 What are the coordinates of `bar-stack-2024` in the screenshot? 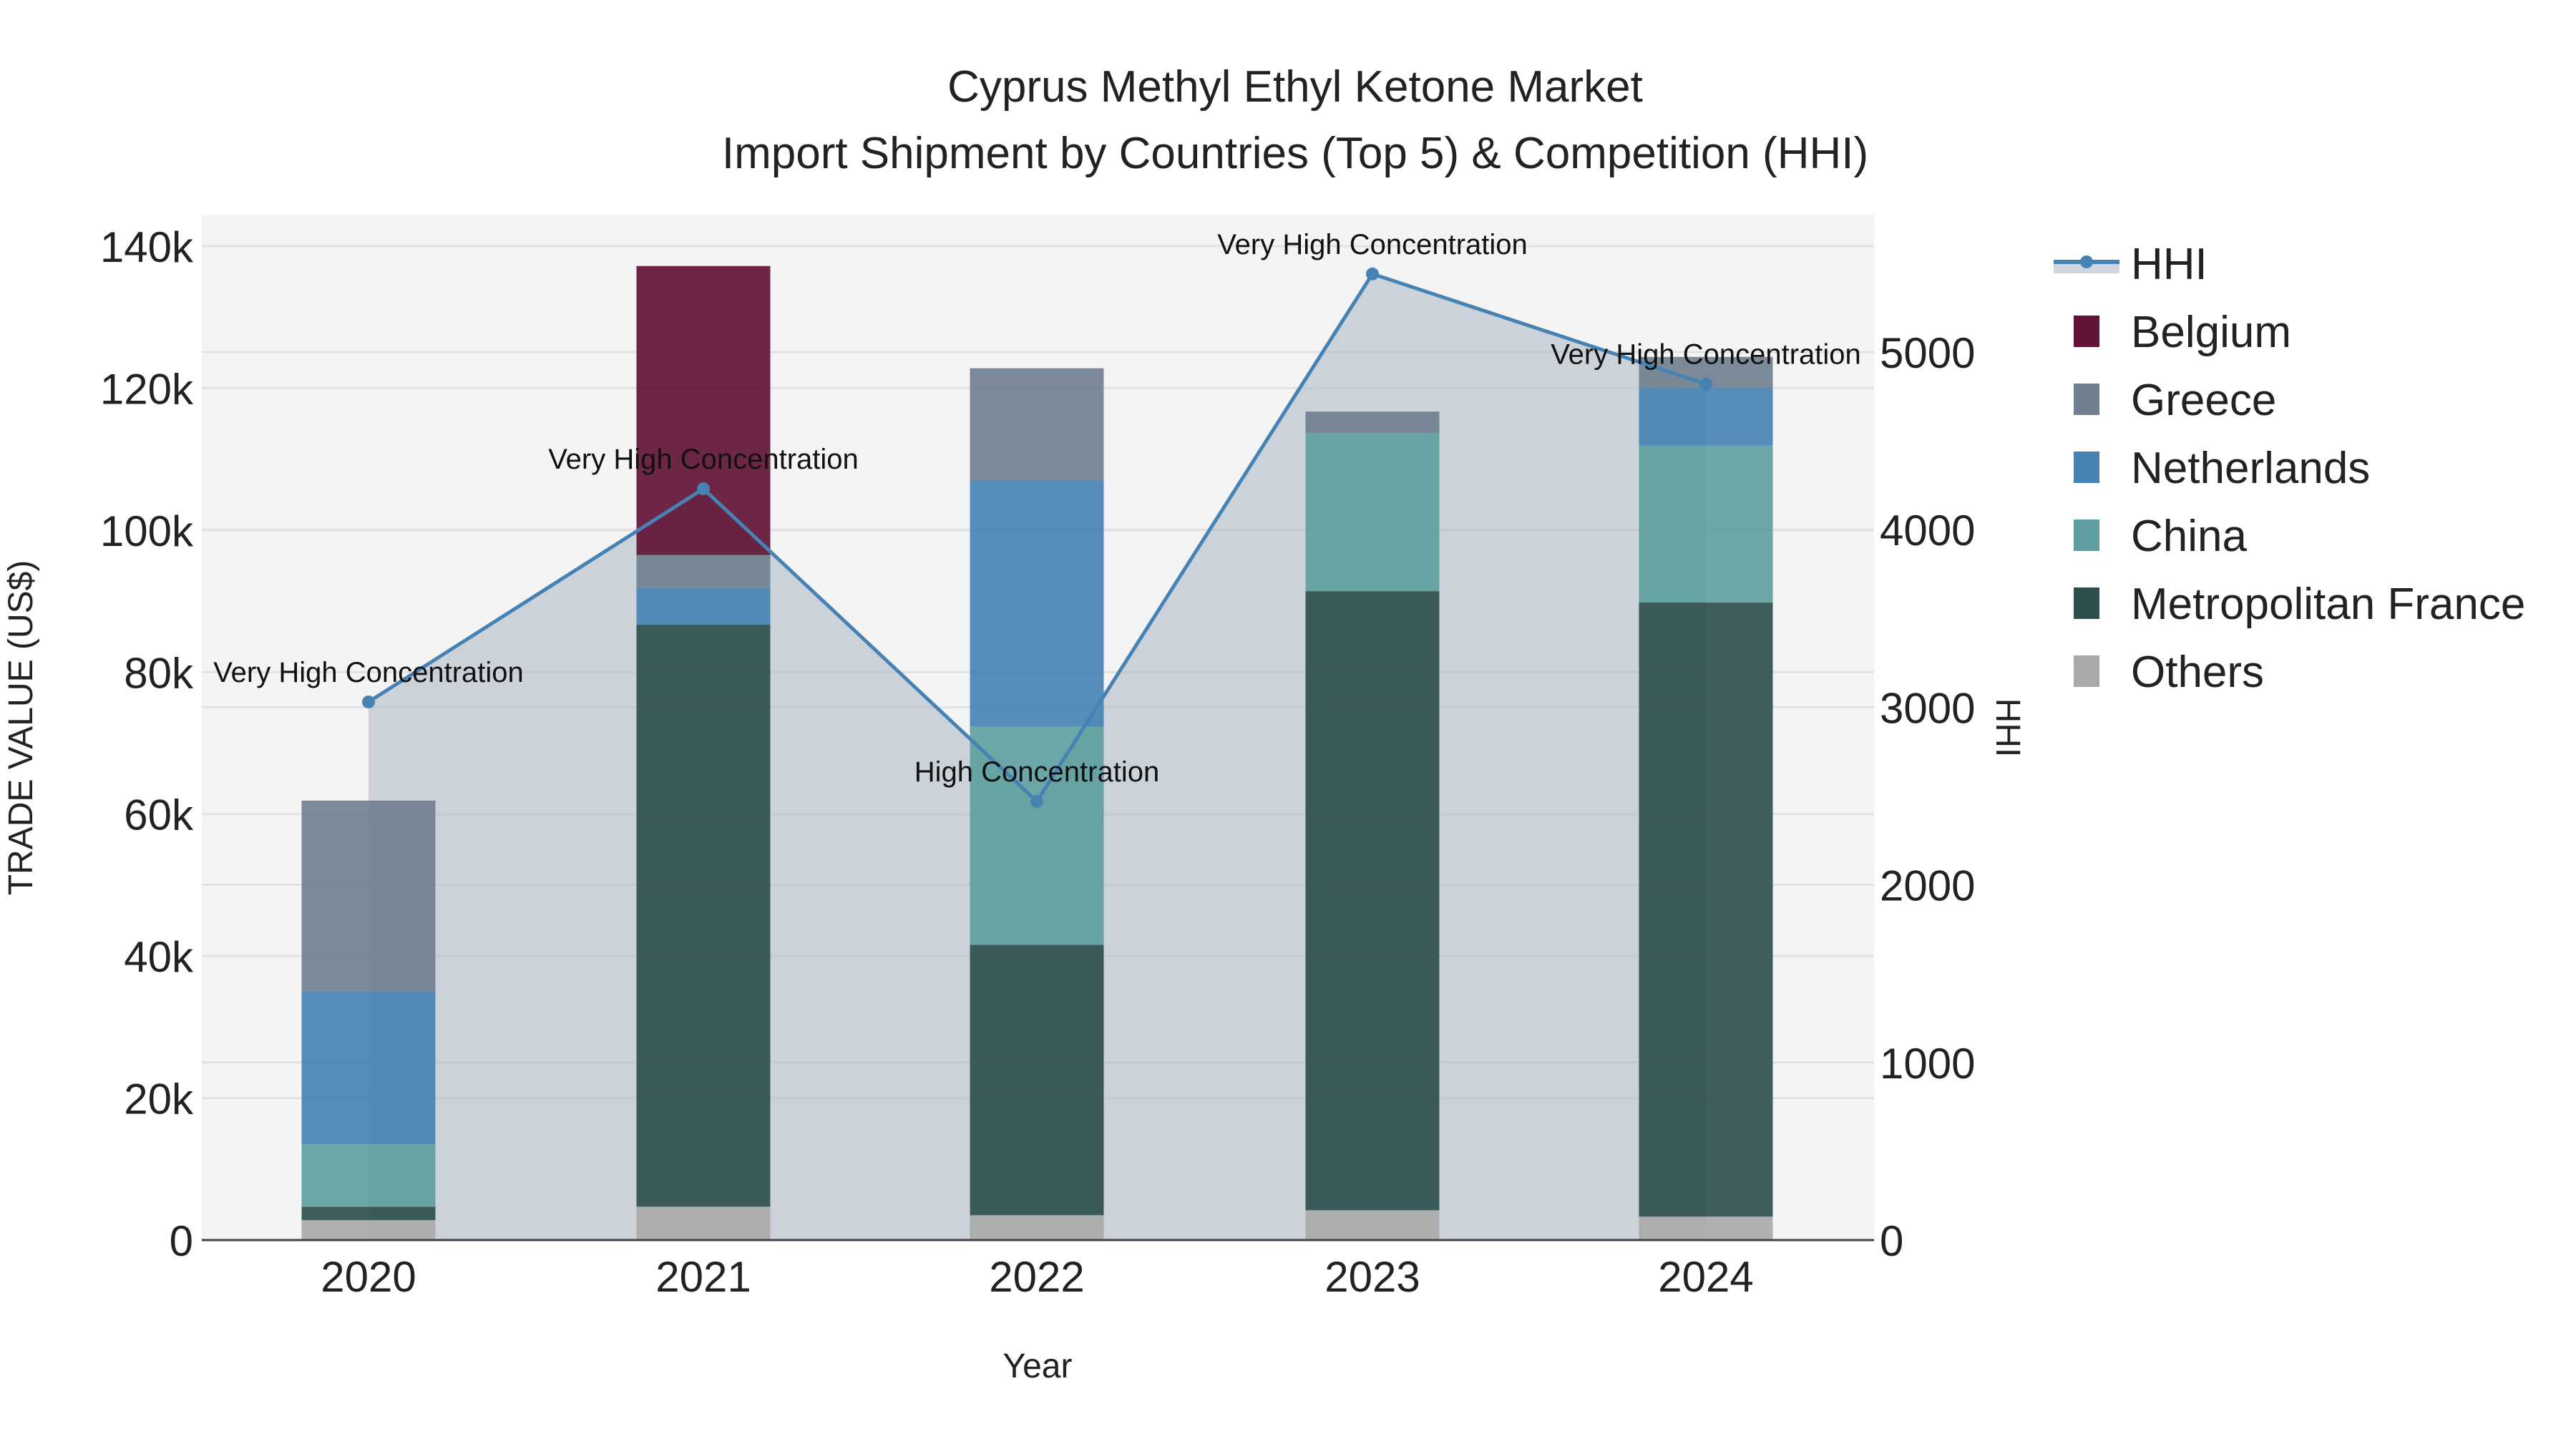 It's located at (1706, 798).